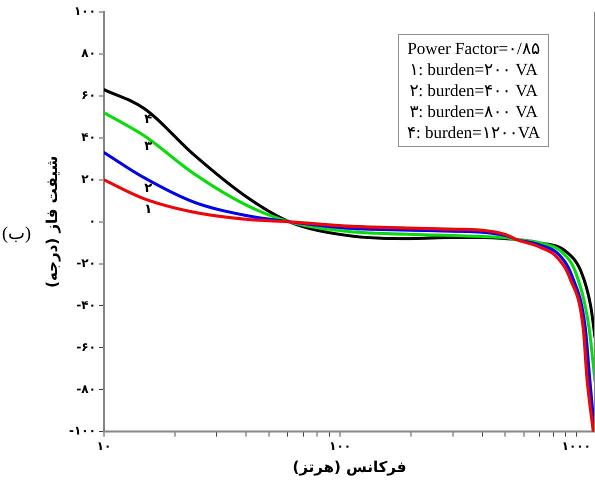  I want to click on y-tick-label: ۰, so click(92, 221).